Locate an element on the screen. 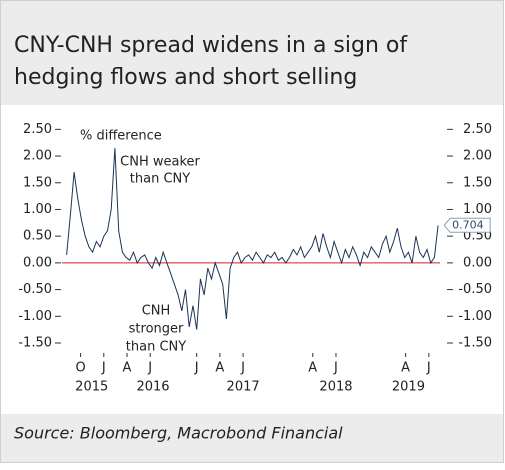  y-tick-label: -0.50 is located at coordinates (35, 289).